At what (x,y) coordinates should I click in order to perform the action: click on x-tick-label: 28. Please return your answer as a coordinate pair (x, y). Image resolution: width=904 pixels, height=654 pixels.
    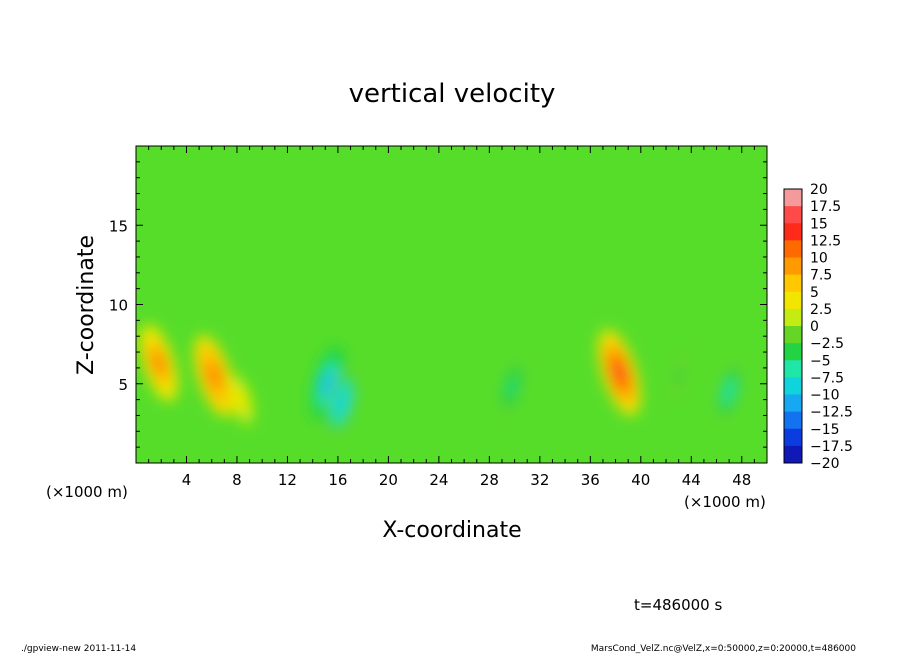
    Looking at the image, I should click on (489, 480).